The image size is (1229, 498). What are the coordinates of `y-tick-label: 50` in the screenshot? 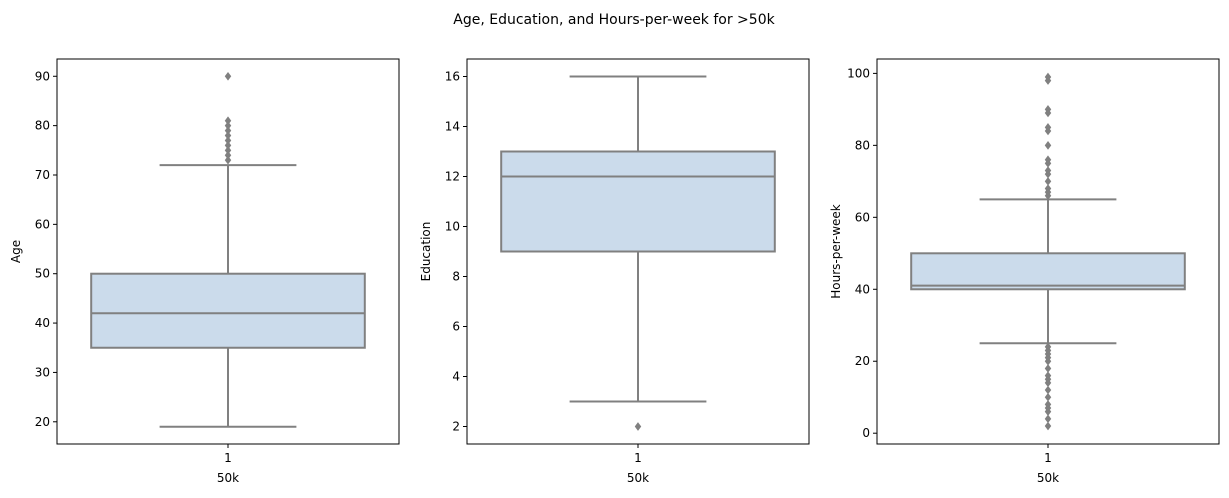 It's located at (42, 274).